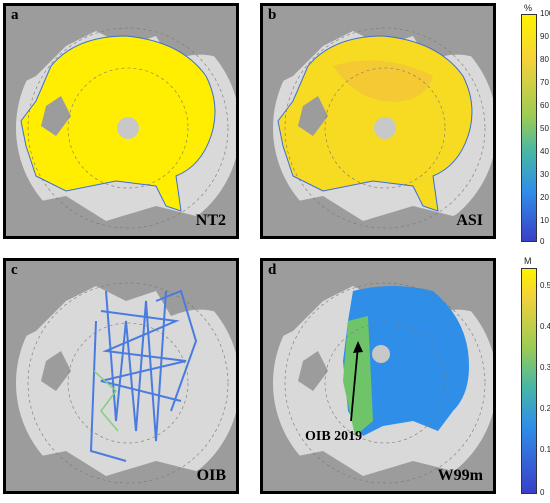  Describe the element at coordinates (544, 197) in the screenshot. I see `tick: 20` at that location.